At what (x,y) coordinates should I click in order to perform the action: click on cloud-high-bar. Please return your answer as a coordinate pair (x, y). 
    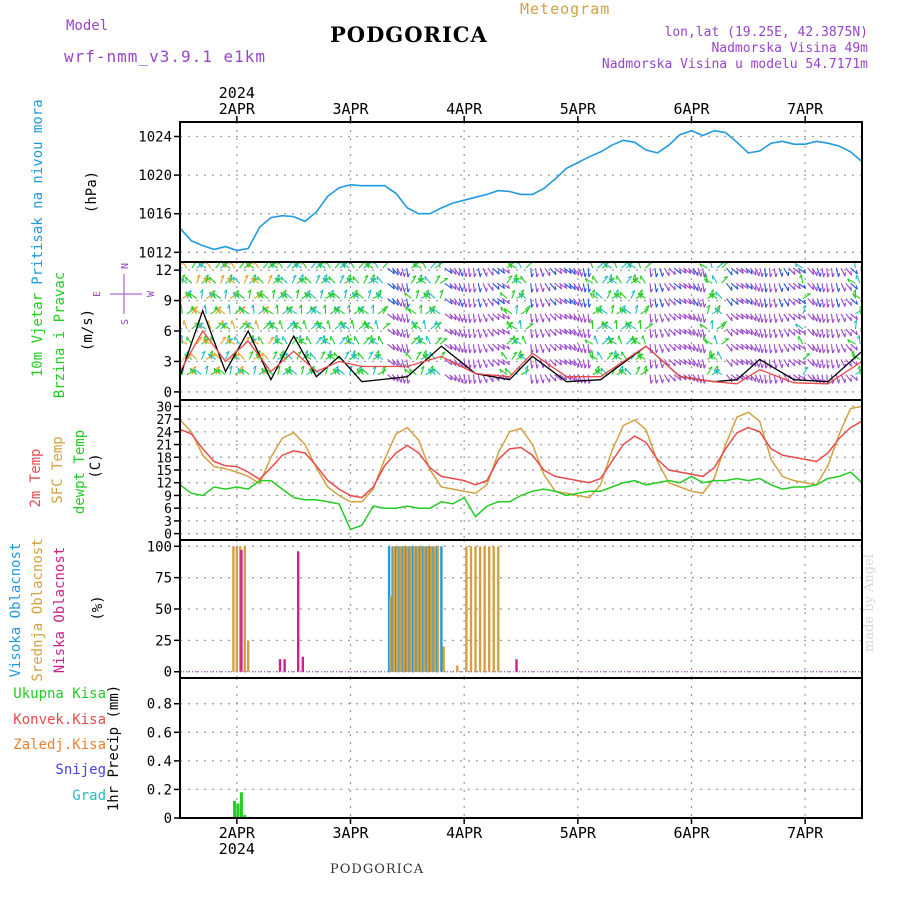
    Looking at the image, I should click on (441, 609).